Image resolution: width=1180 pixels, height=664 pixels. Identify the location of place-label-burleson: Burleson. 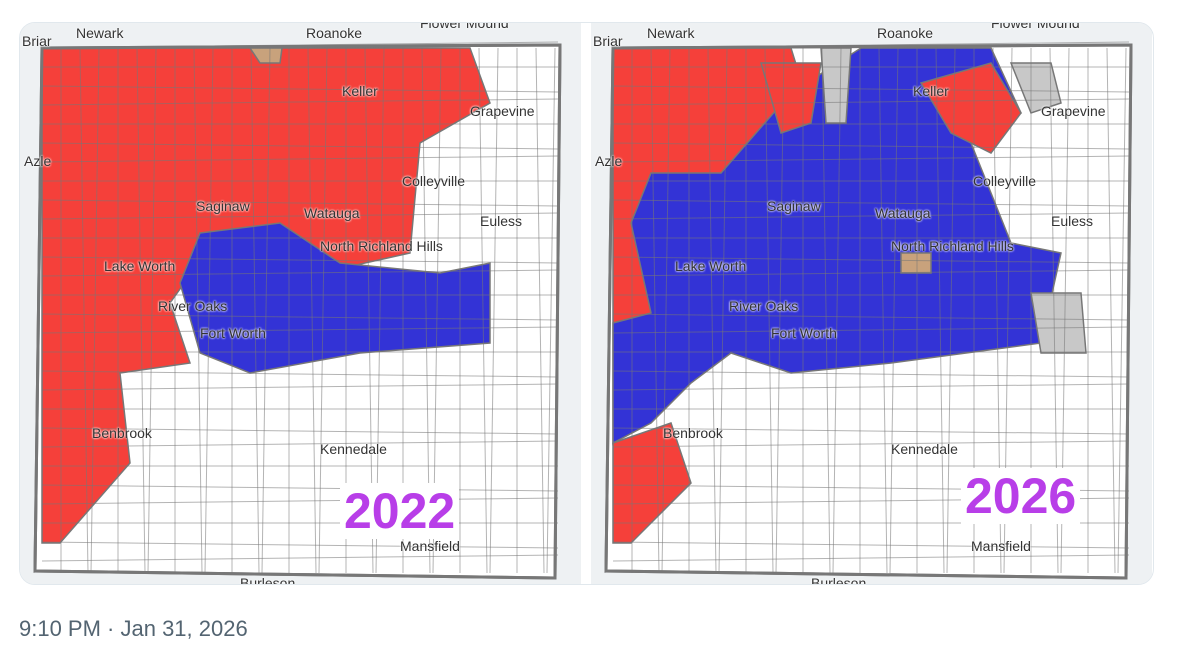
(839, 580).